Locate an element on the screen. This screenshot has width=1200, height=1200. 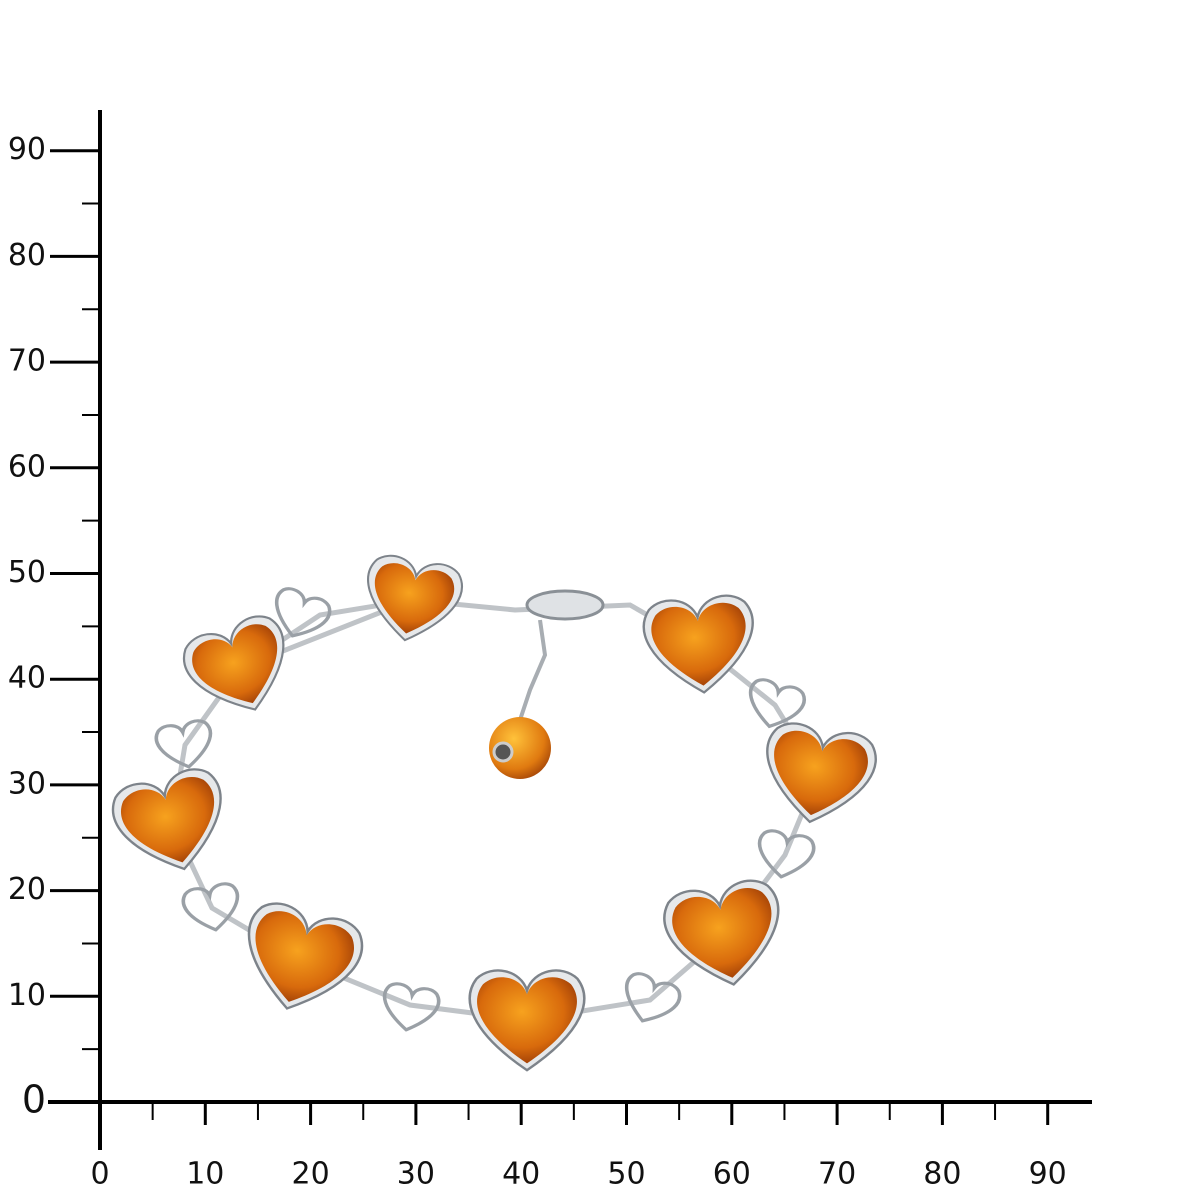
x-tick-label: 60 is located at coordinates (732, 1174).